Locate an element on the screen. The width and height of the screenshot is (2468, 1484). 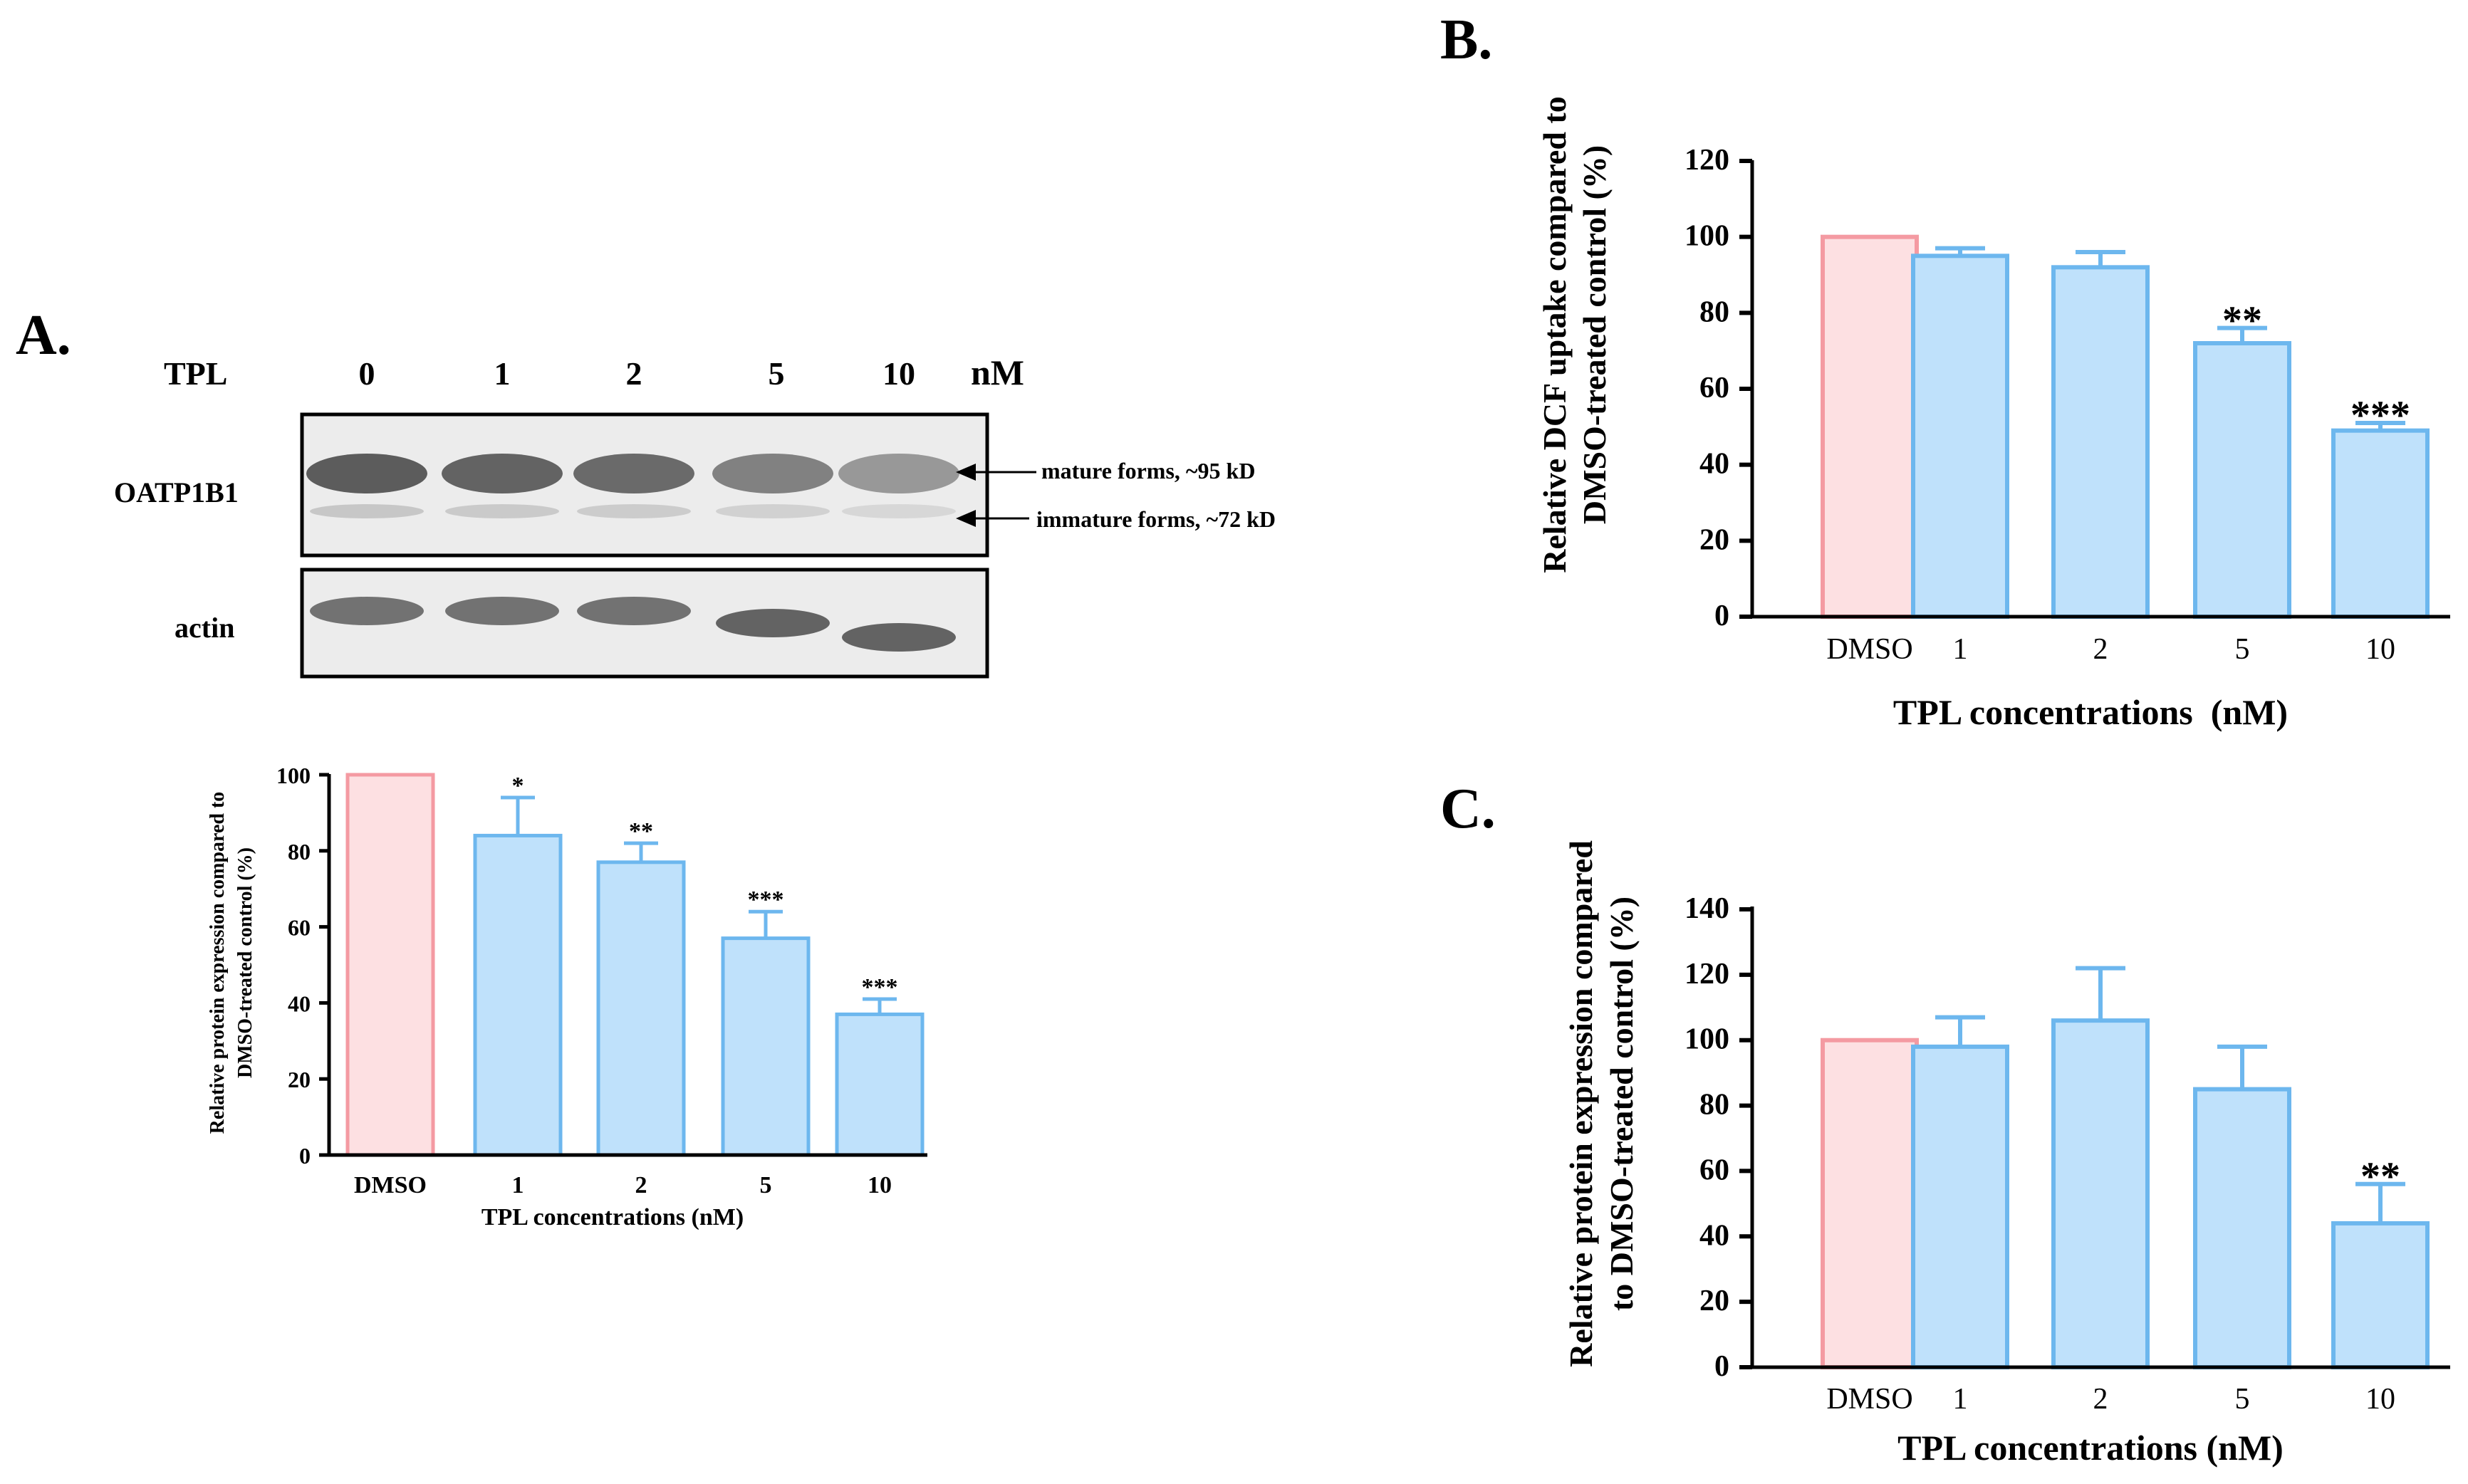
blot-row-label-actin: actin is located at coordinates (204, 628).